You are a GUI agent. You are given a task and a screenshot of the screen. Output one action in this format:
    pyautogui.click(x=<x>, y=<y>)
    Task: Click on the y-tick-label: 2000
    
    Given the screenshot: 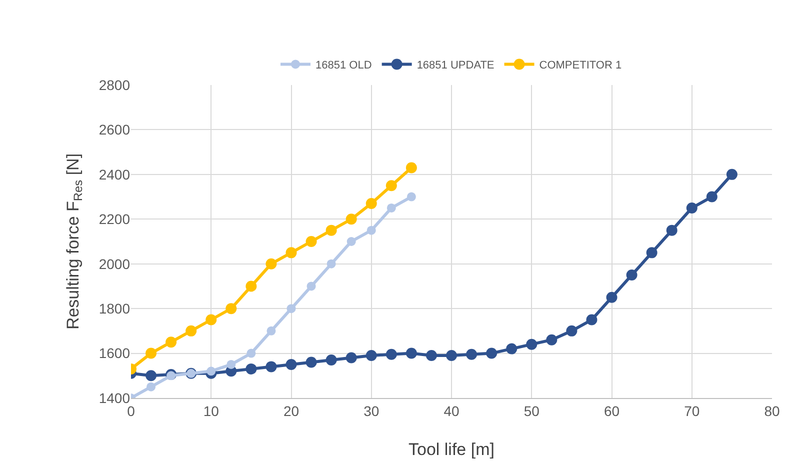 What is the action you would take?
    pyautogui.click(x=114, y=264)
    